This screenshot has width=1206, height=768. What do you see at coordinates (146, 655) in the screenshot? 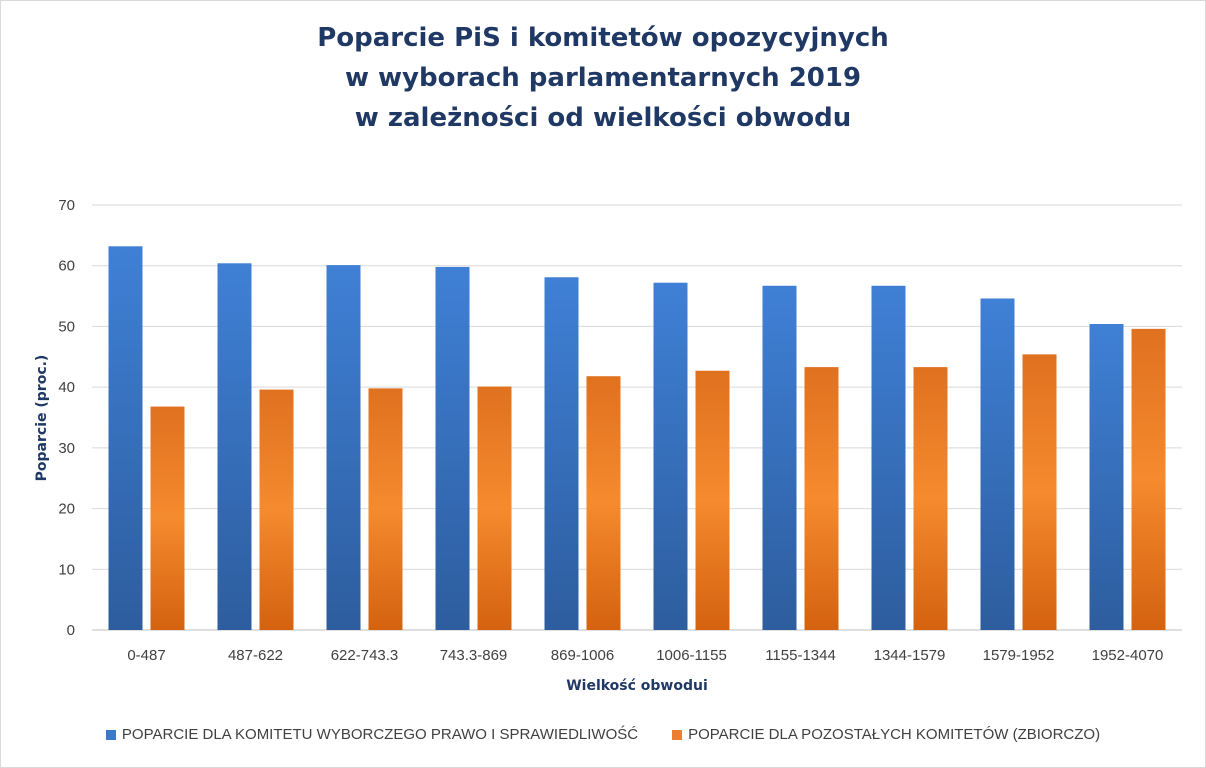
I see `x-tick-label: 0-487` at bounding box center [146, 655].